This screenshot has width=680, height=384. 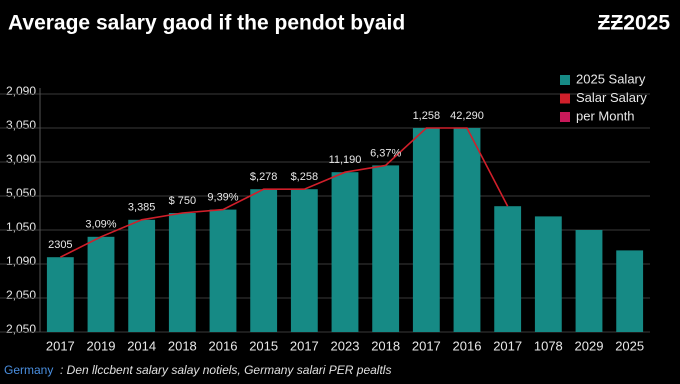 What do you see at coordinates (385, 153) in the screenshot?
I see `annotation: 6,37%` at bounding box center [385, 153].